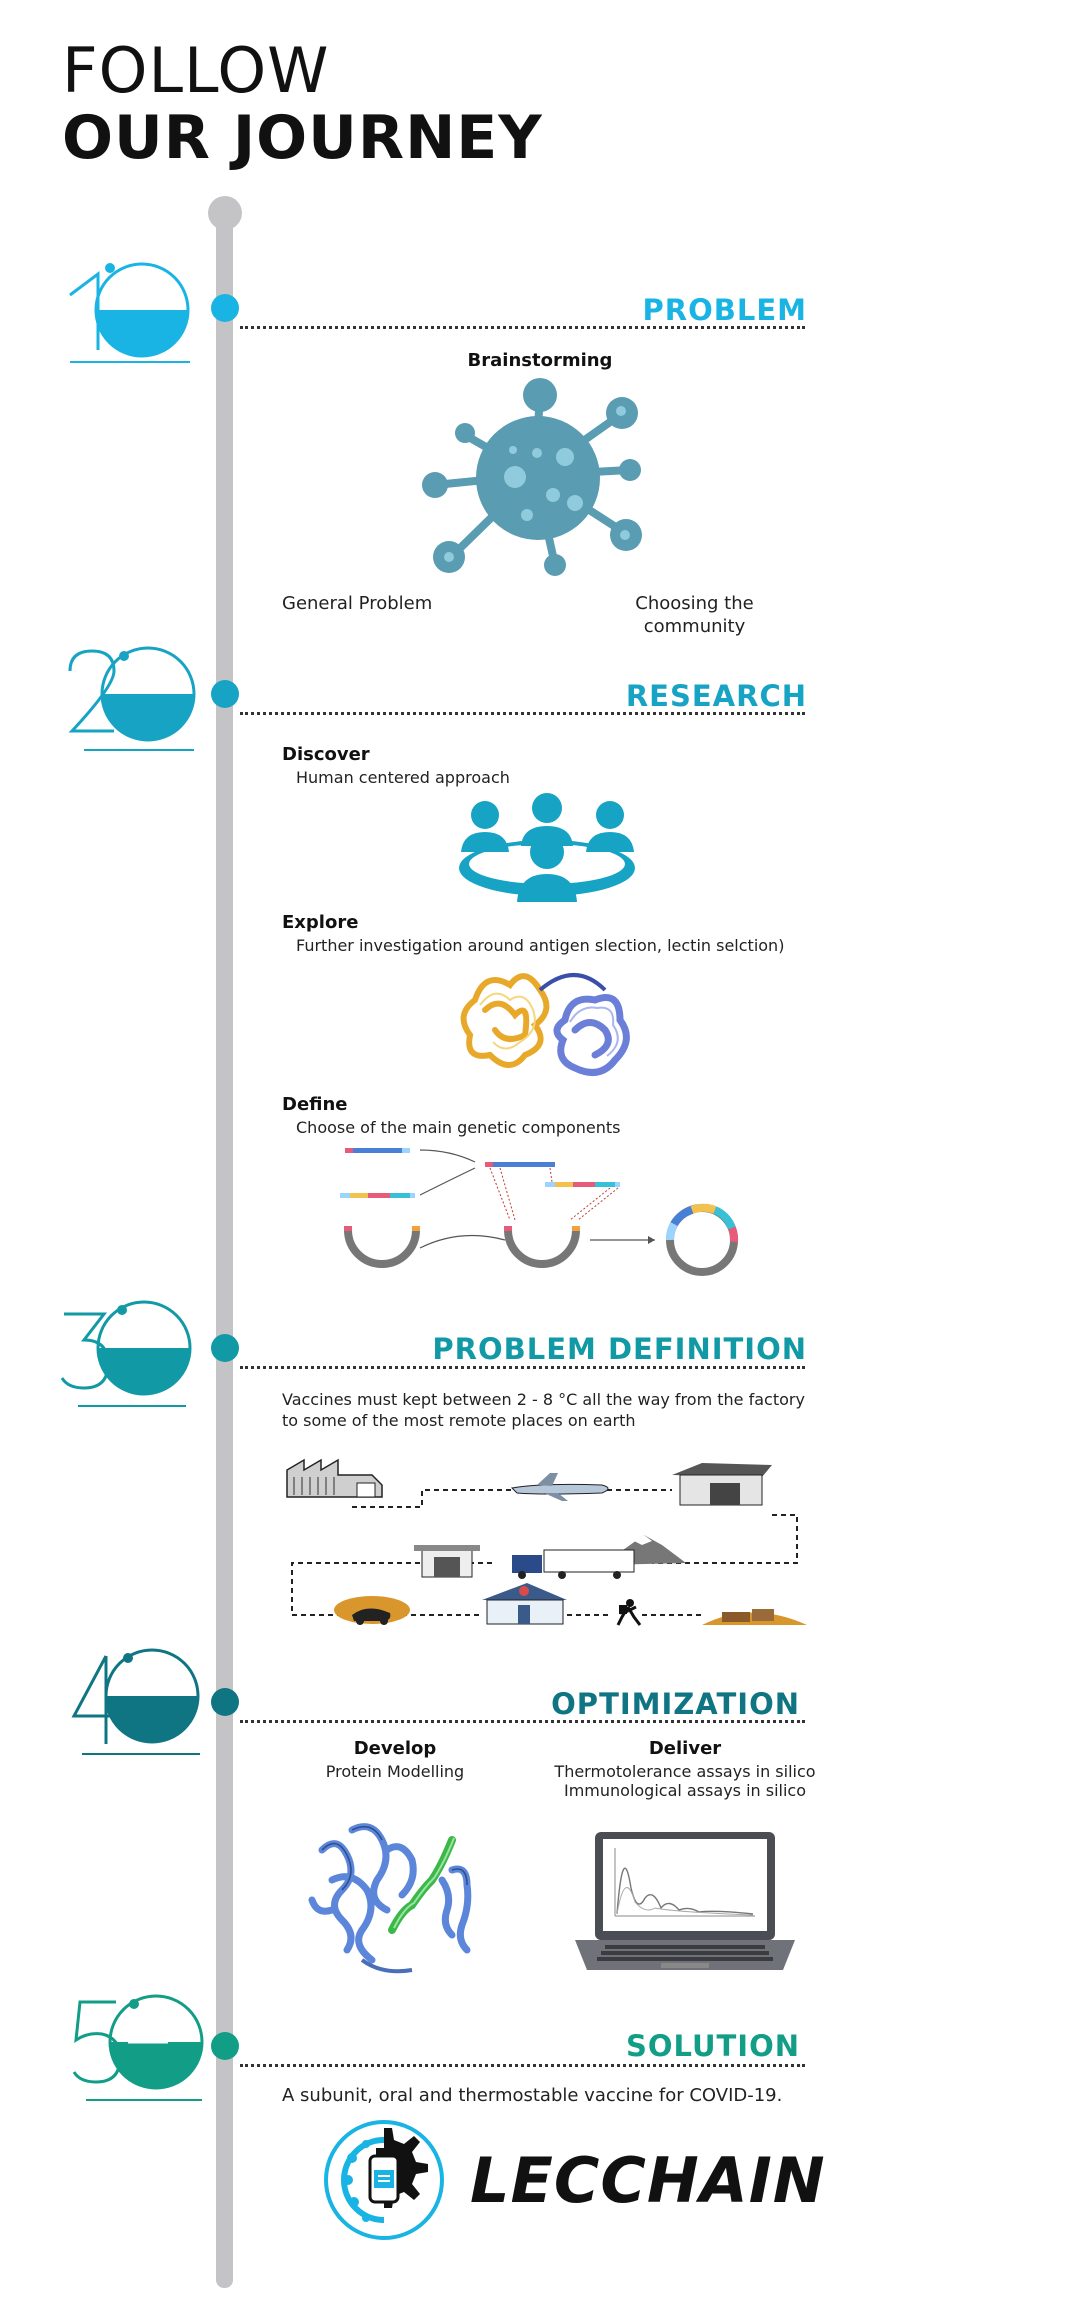  I want to click on step-4-number-badge, so click(138, 1704).